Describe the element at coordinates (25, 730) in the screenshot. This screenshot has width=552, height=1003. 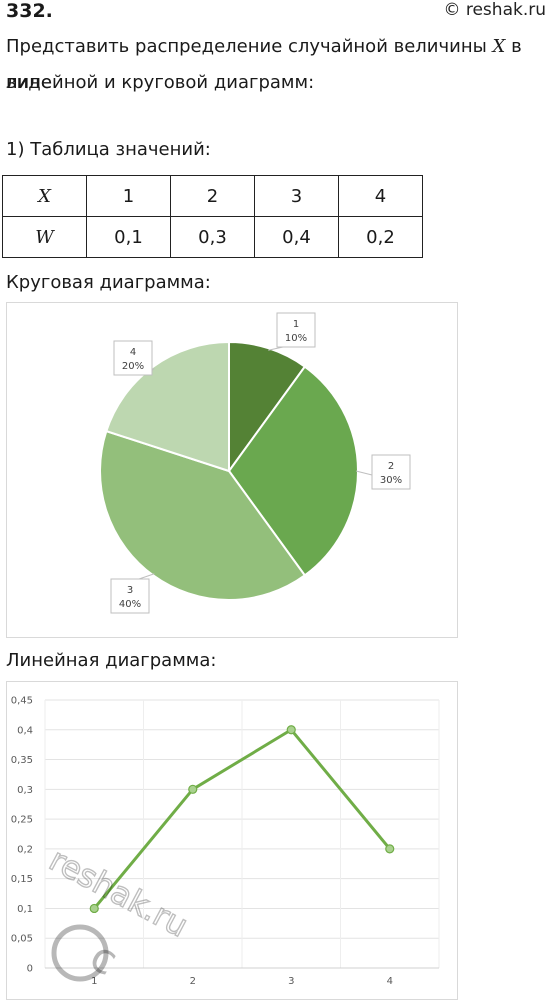
I see `y-tick-label: 0,4` at that location.